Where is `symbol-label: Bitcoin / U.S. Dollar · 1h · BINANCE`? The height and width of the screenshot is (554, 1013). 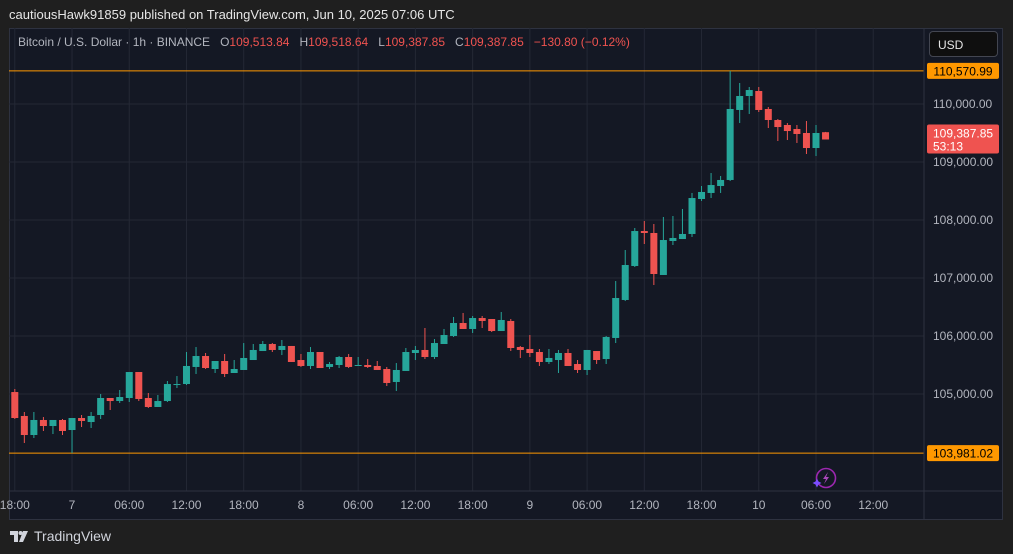
symbol-label: Bitcoin / U.S. Dollar · 1h · BINANCE is located at coordinates (114, 42).